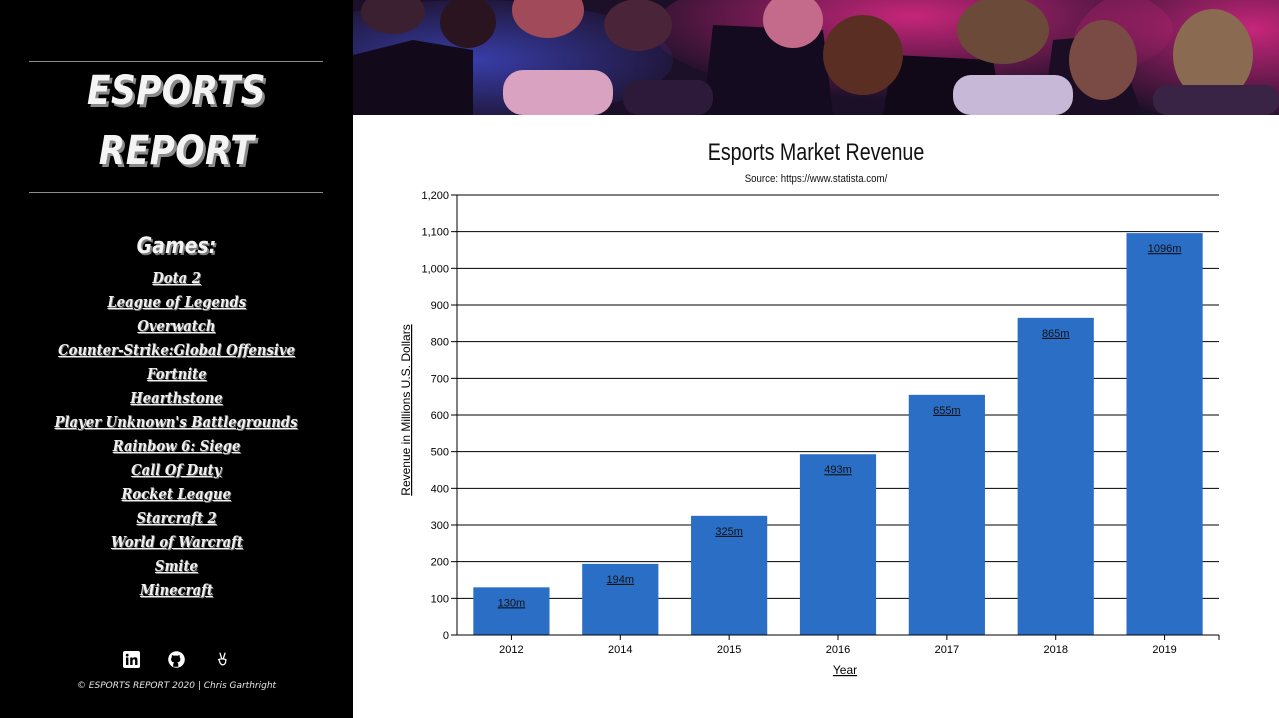 This screenshot has width=1279, height=718. I want to click on list-item: Rocket League, so click(176, 497).